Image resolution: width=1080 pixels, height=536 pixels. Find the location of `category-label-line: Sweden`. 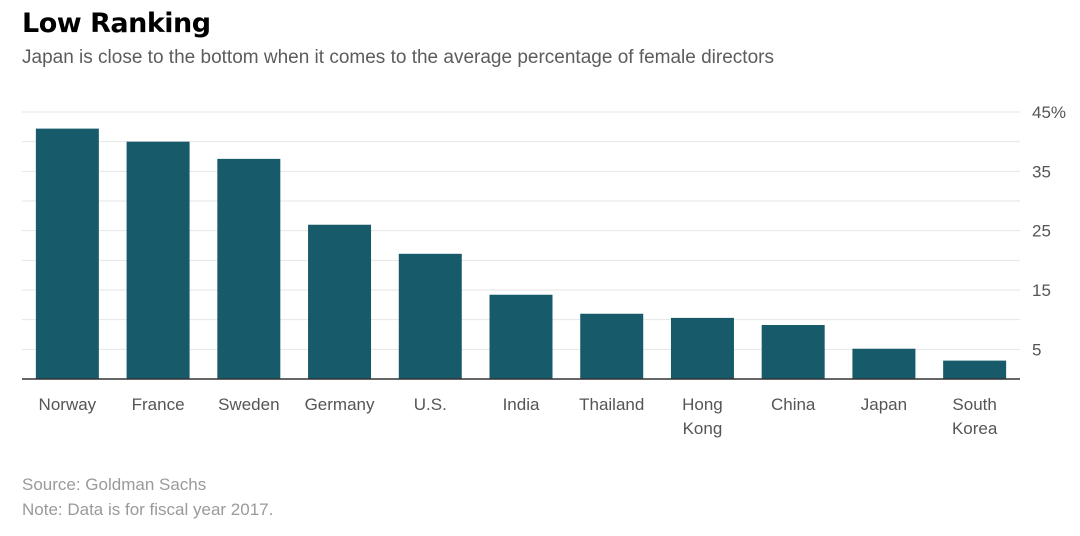

category-label-line: Sweden is located at coordinates (248, 404).